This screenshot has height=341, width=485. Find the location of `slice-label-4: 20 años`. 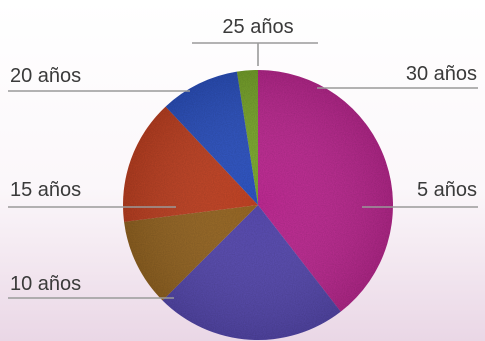

slice-label-4: 20 años is located at coordinates (45, 76).